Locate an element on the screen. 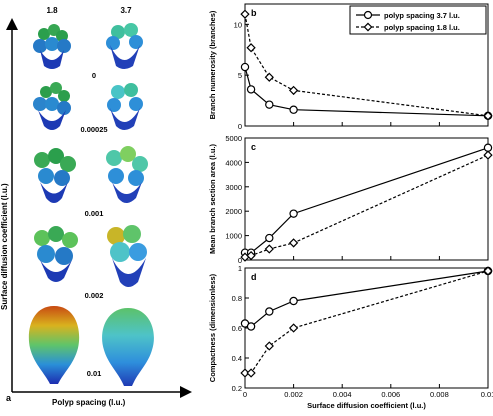 This screenshot has width=493, height=416. row-label-1: 0 is located at coordinates (94, 75).